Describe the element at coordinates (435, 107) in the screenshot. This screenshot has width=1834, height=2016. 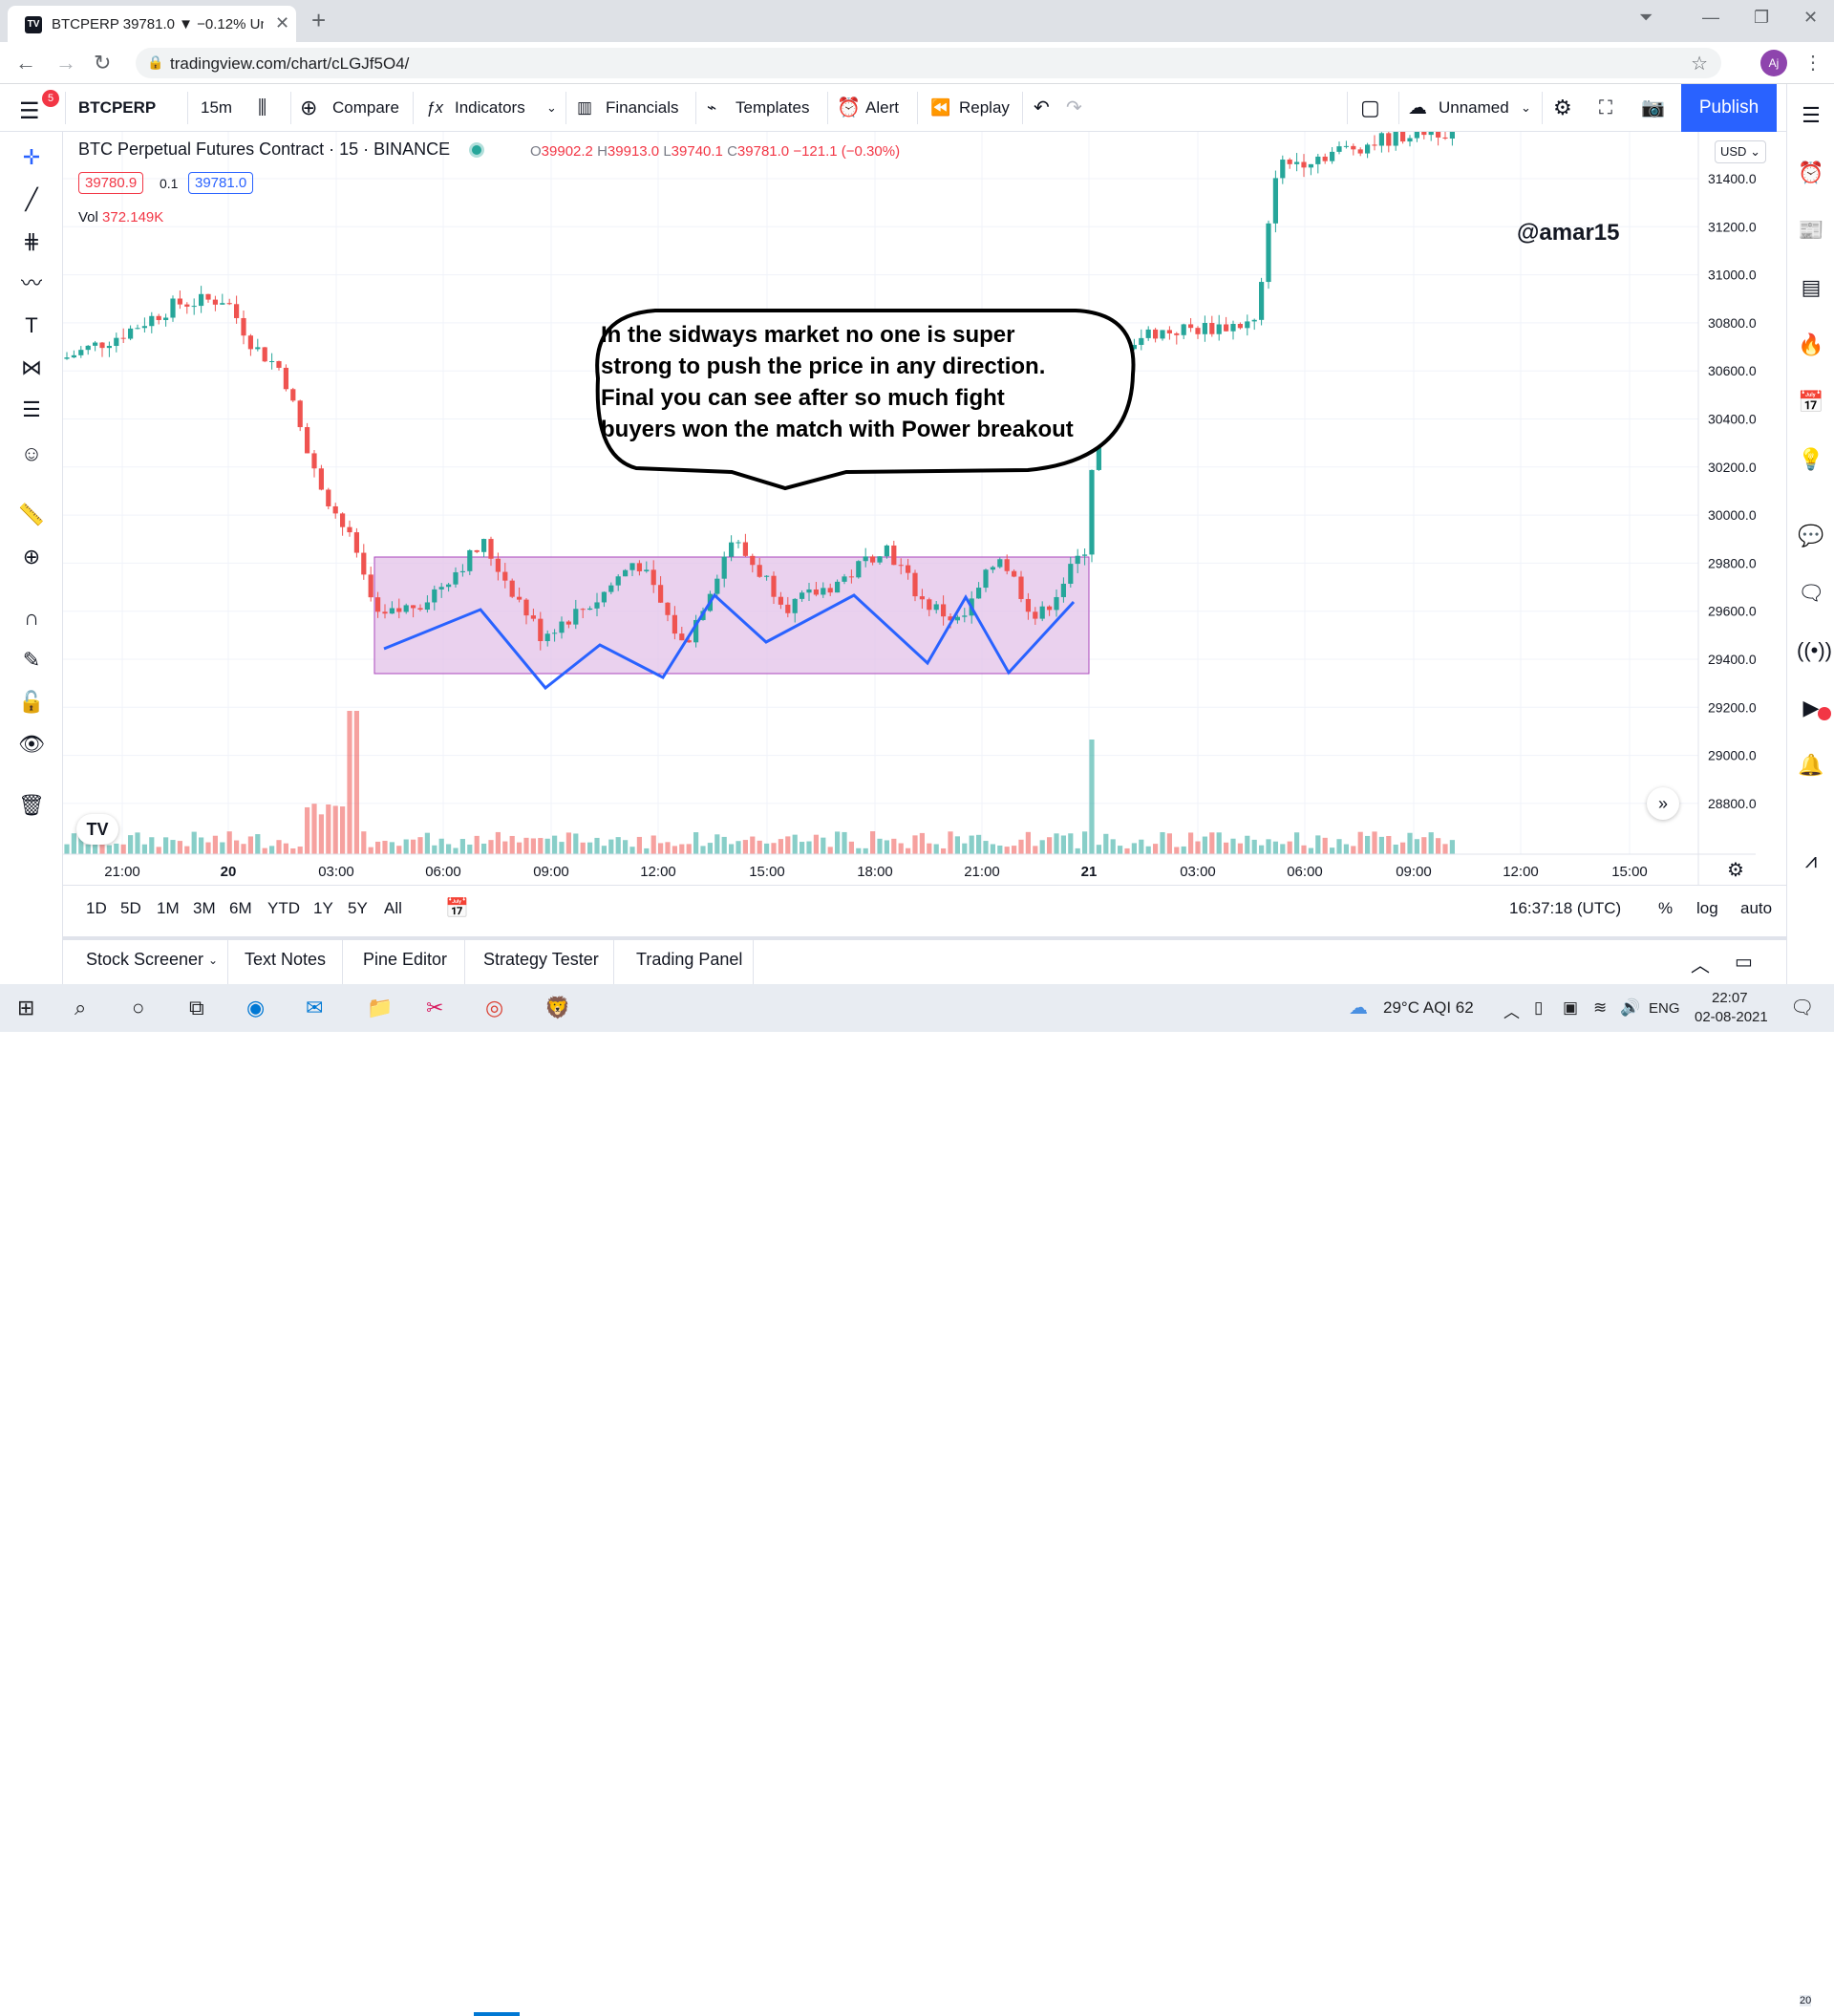
I see `indicators-fx-icon: ƒx` at that location.